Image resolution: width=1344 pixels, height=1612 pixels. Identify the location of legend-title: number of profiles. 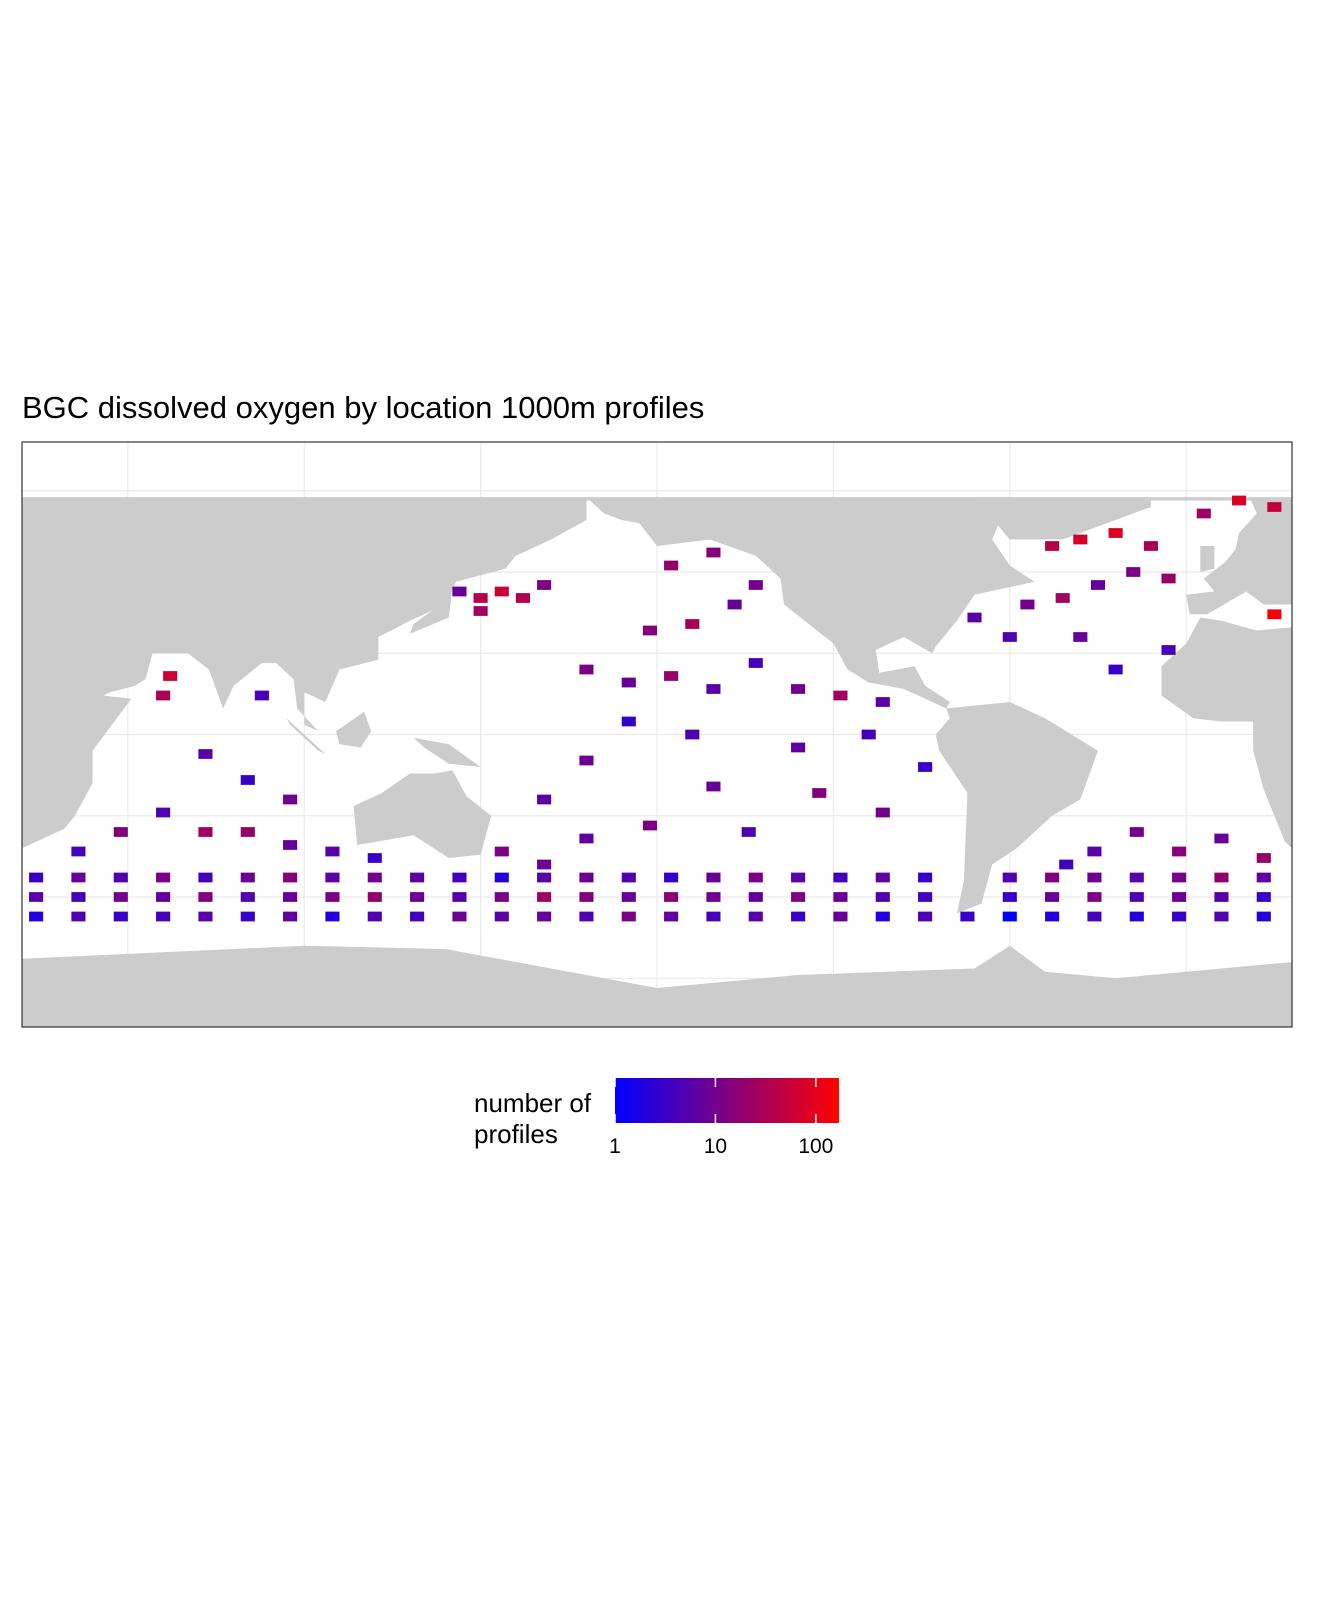
(533, 1118).